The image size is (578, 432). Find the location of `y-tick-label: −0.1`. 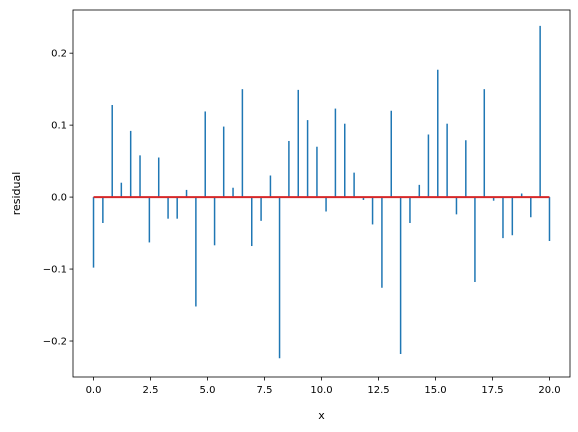

y-tick-label: −0.1 is located at coordinates (55, 270).